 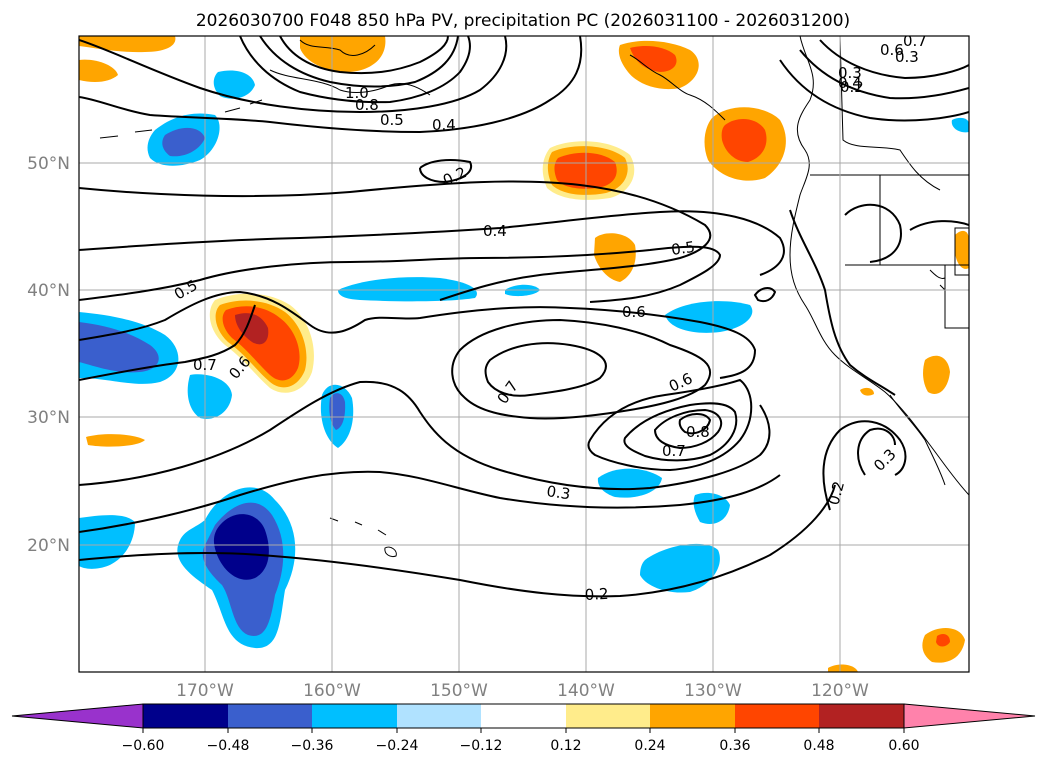 I want to click on longitude-labels: 170°W 160°W 150°W 140°W 130°W 120°W, so click(x=522, y=691).